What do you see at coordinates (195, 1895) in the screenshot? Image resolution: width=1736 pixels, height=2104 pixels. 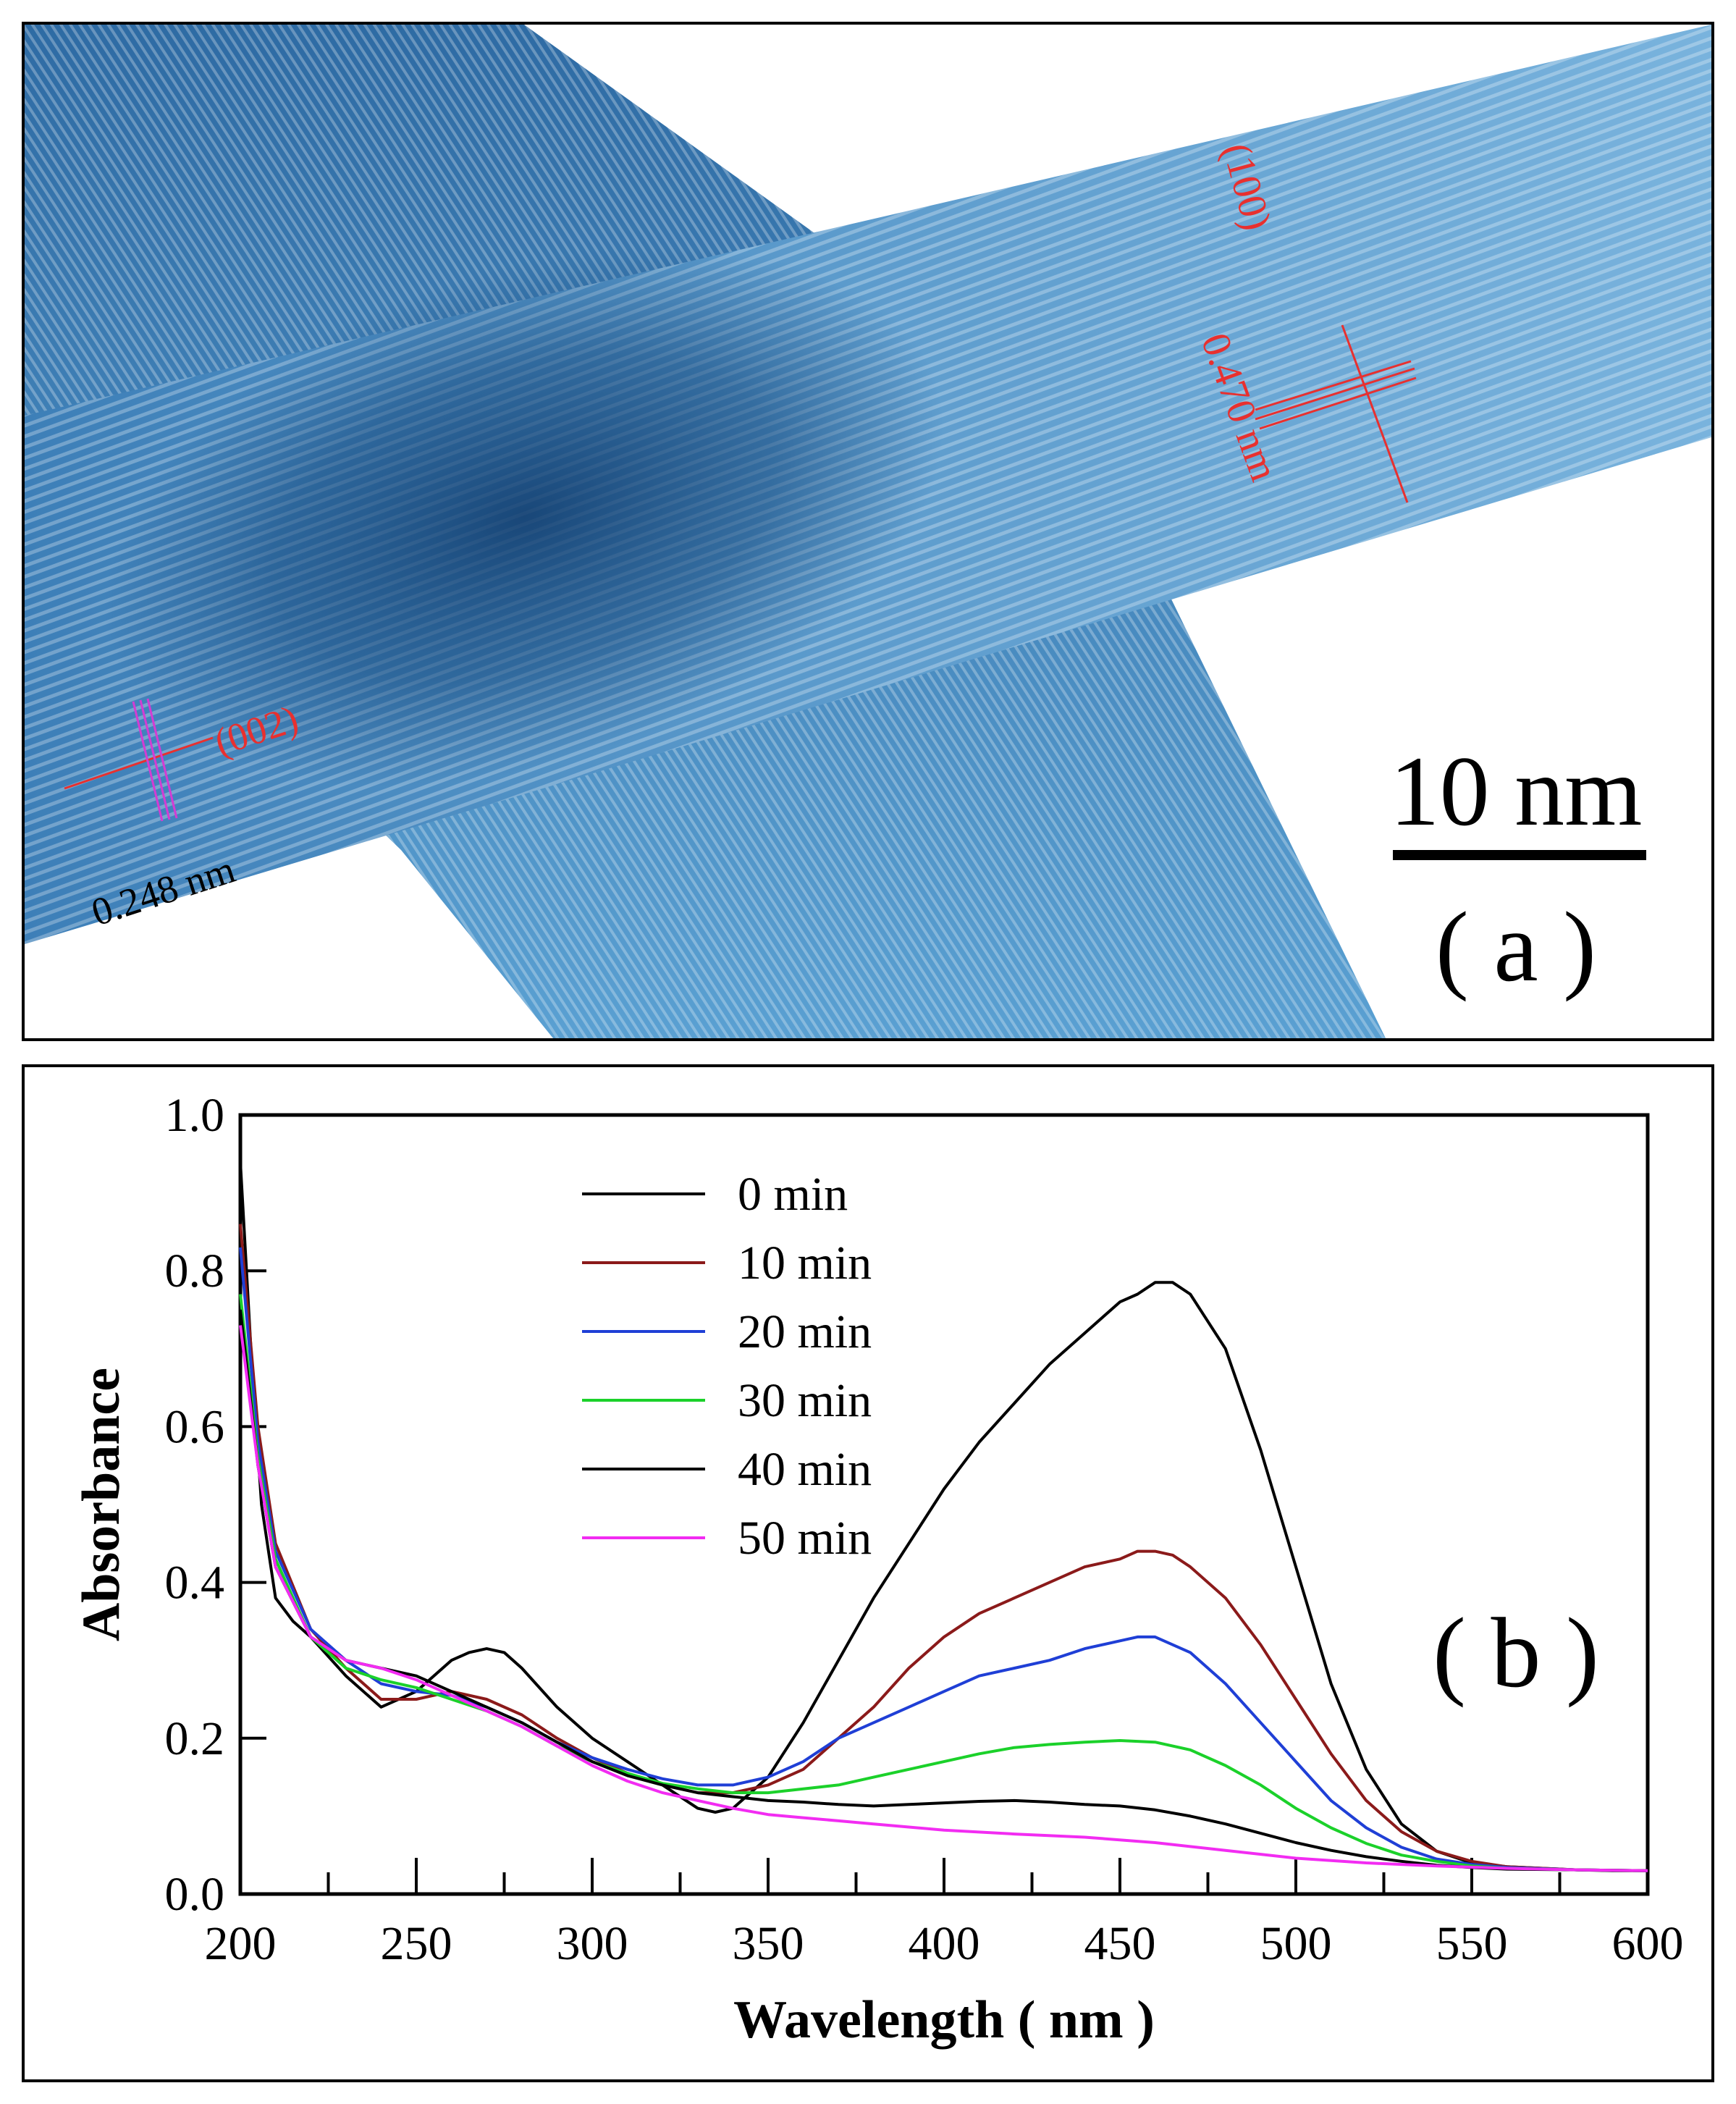 I see `y-tick-label: 0.0` at bounding box center [195, 1895].